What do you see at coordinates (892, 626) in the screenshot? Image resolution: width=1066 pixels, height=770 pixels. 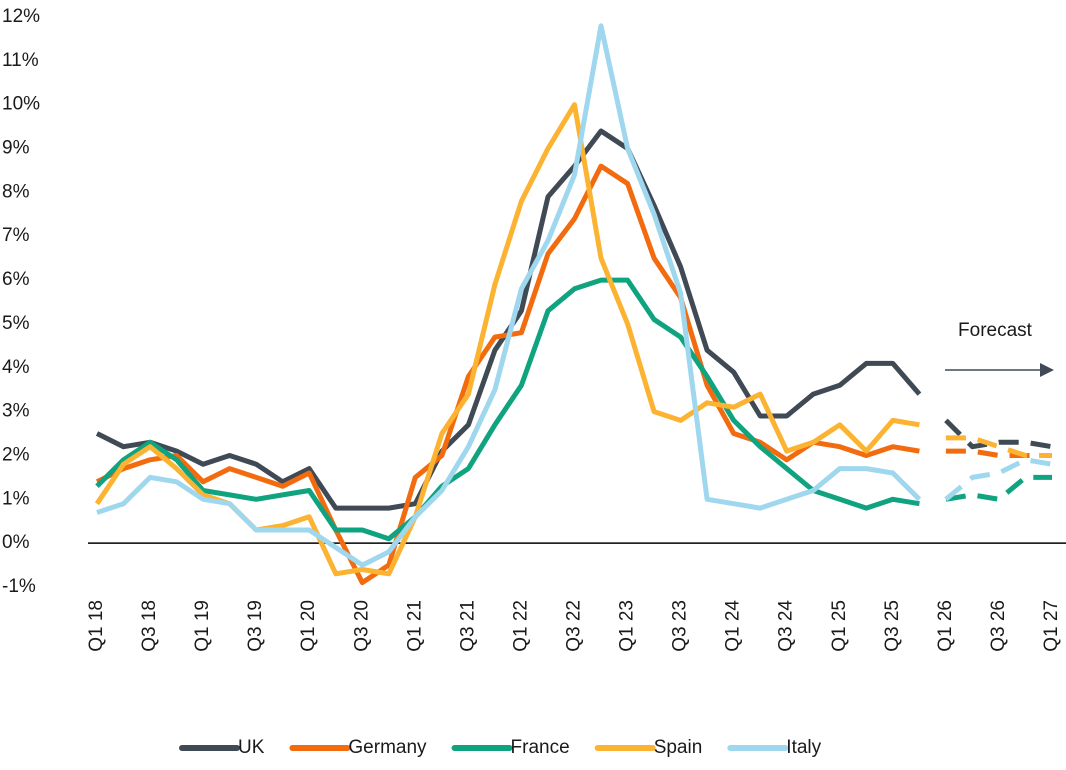 I see `x-tick-label: Q3 25` at bounding box center [892, 626].